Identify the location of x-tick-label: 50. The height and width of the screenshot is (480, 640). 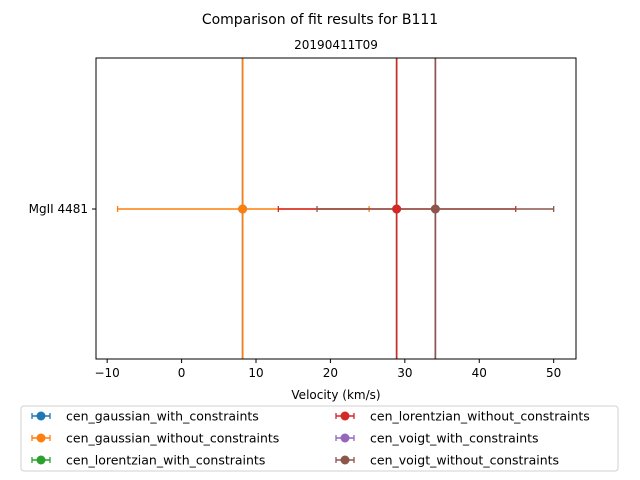
(553, 373).